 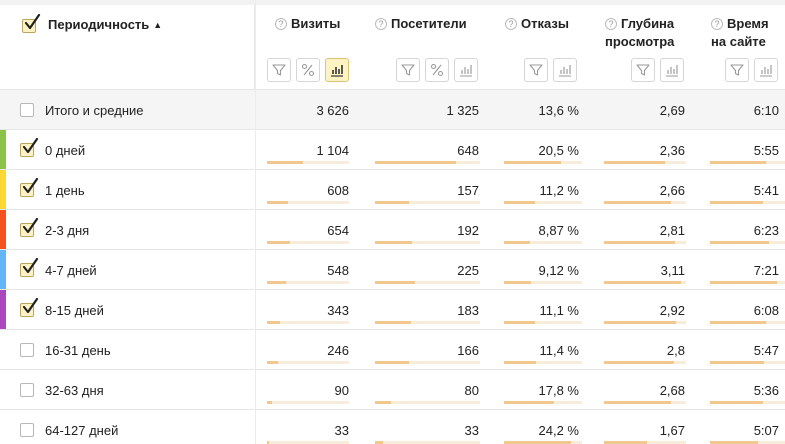 What do you see at coordinates (468, 190) in the screenshot?
I see `cell-visitors: 157` at bounding box center [468, 190].